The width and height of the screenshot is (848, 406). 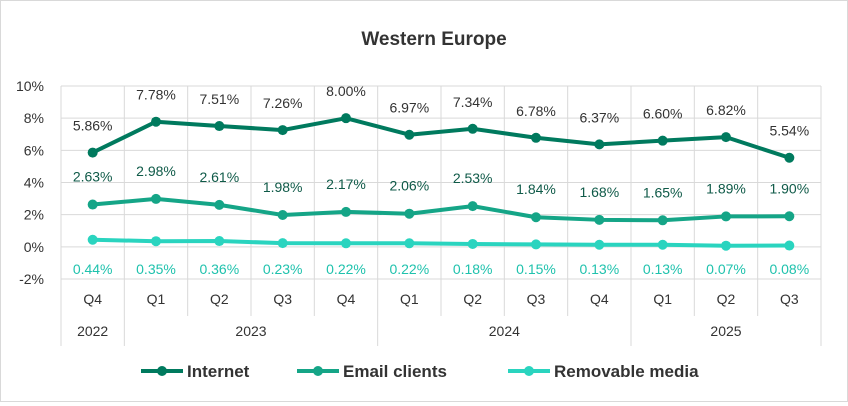 What do you see at coordinates (536, 189) in the screenshot?
I see `data-label: 1.84%` at bounding box center [536, 189].